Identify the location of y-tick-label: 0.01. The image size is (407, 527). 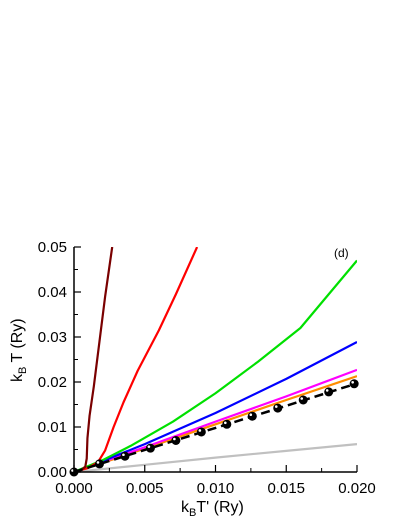
(52, 427).